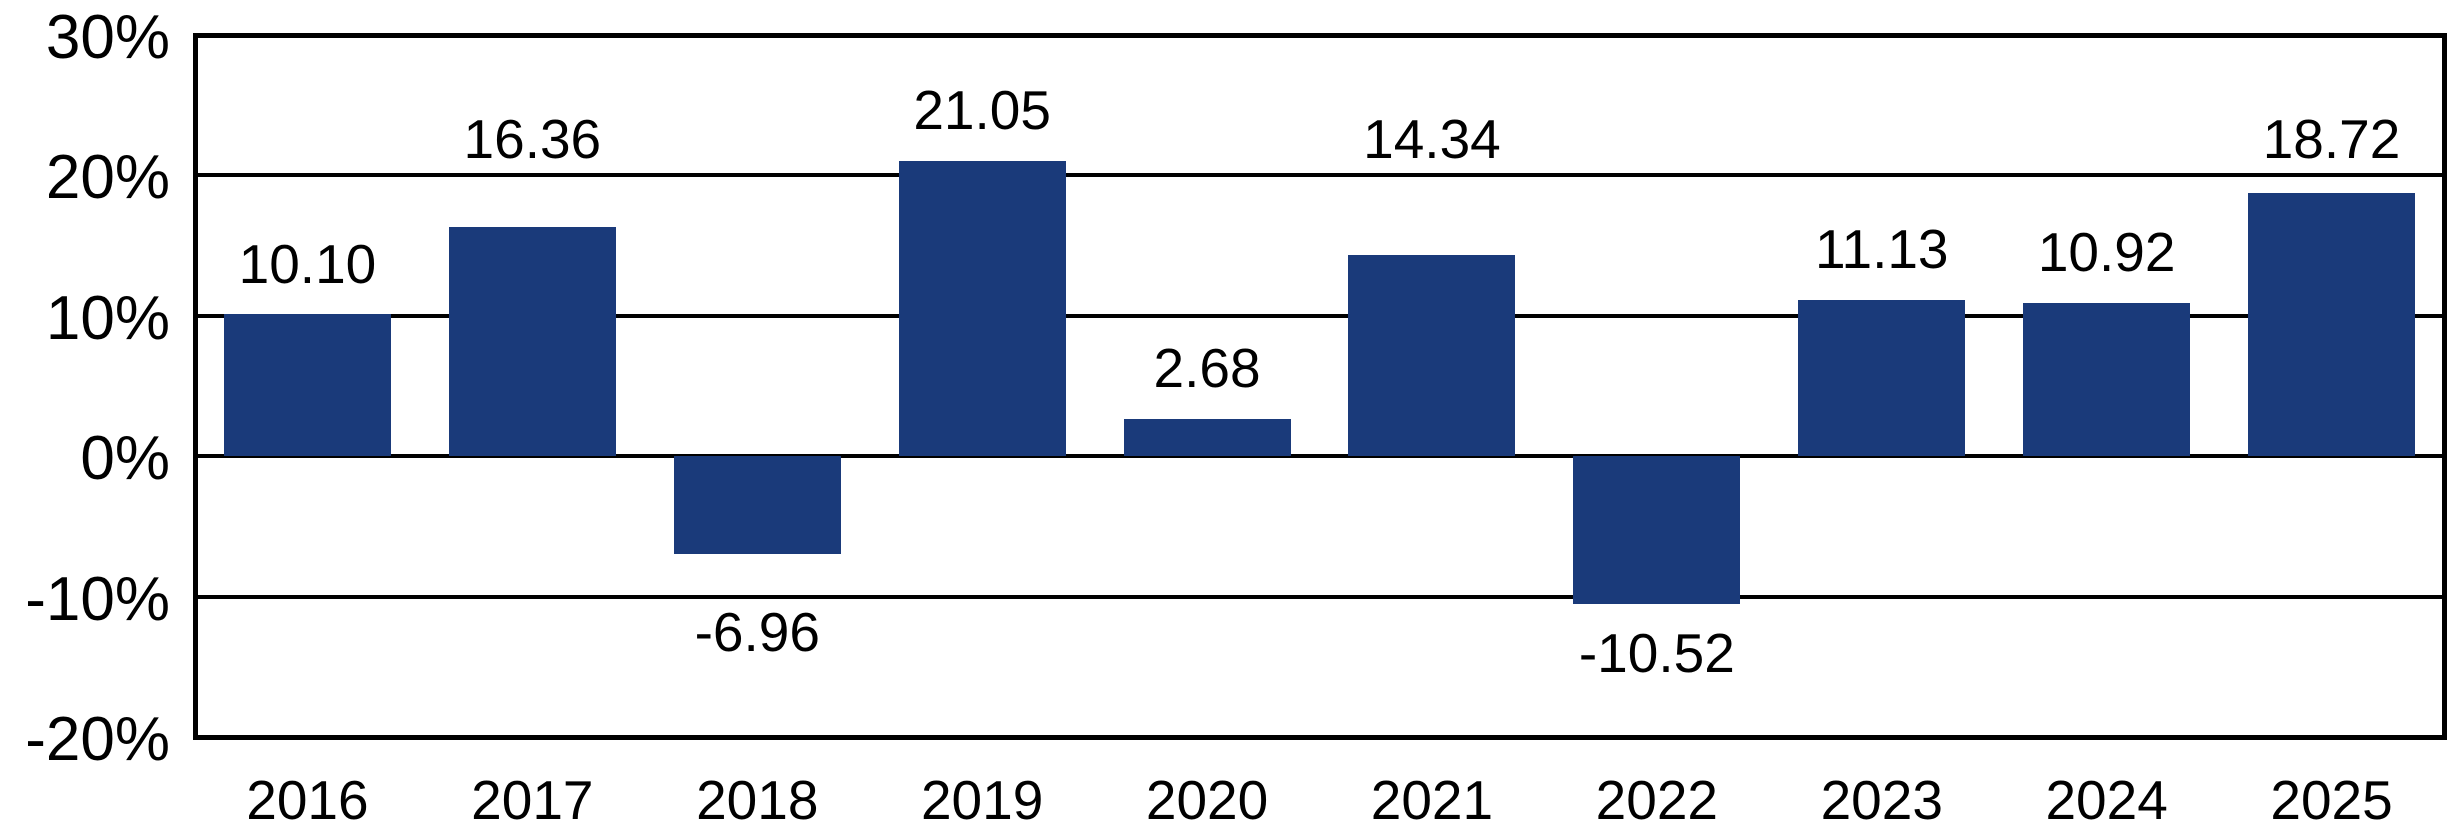  Describe the element at coordinates (1657, 799) in the screenshot. I see `x-tick-label-2022: 2022` at that location.